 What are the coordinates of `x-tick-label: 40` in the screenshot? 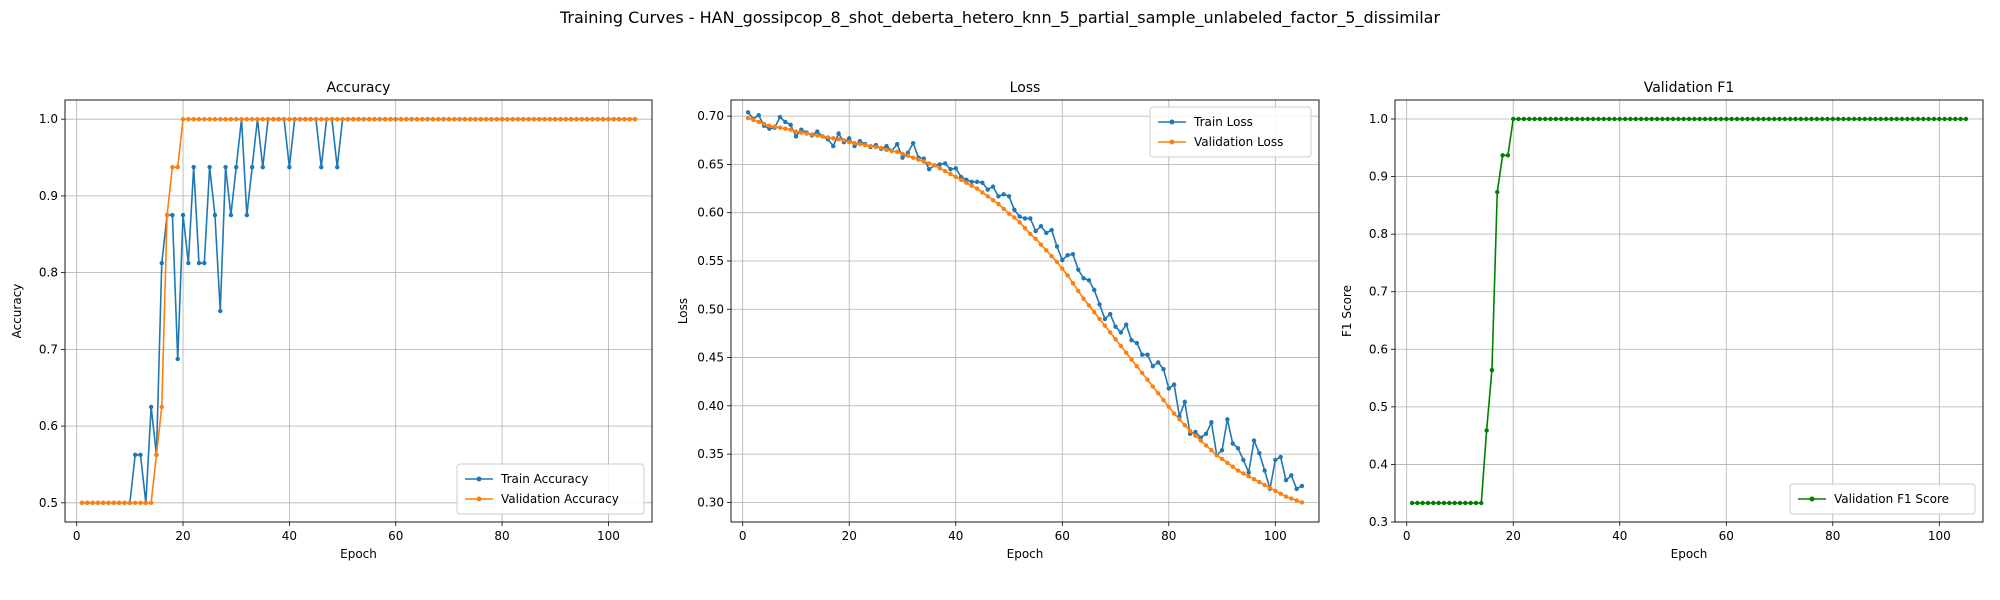 It's located at (955, 536).